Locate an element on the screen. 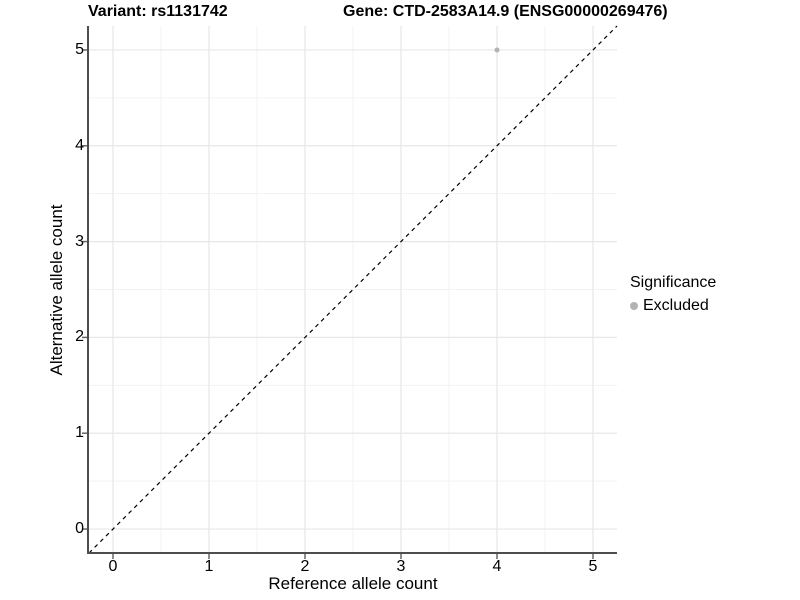 The width and height of the screenshot is (800, 600). x-tick-label: 3 is located at coordinates (401, 566).